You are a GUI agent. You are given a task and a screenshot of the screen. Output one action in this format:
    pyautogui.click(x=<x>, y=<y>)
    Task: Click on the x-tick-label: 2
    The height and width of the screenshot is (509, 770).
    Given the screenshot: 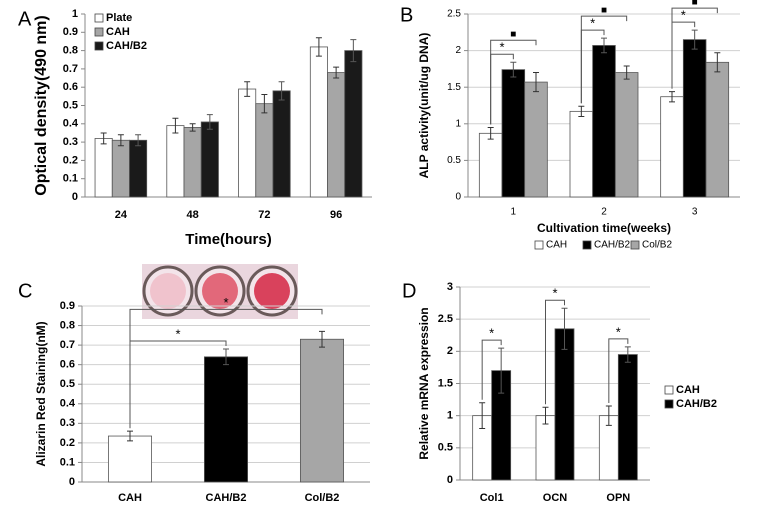 What is the action you would take?
    pyautogui.click(x=604, y=212)
    